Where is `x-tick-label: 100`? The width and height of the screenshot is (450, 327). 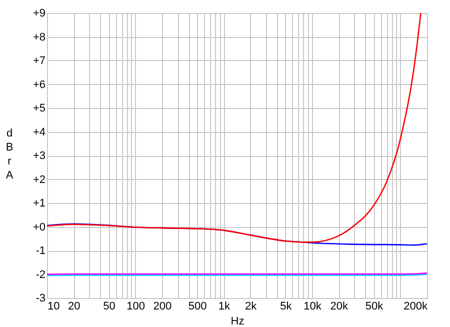
x-tick-label: 100 is located at coordinates (136, 306).